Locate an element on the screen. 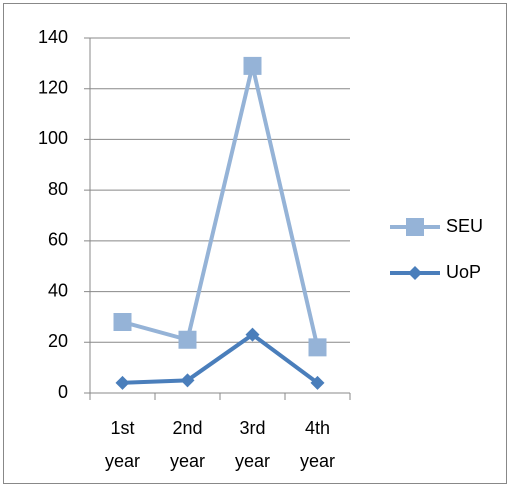 This screenshot has height=488, width=511. y-tick-label: 20 is located at coordinates (58, 341).